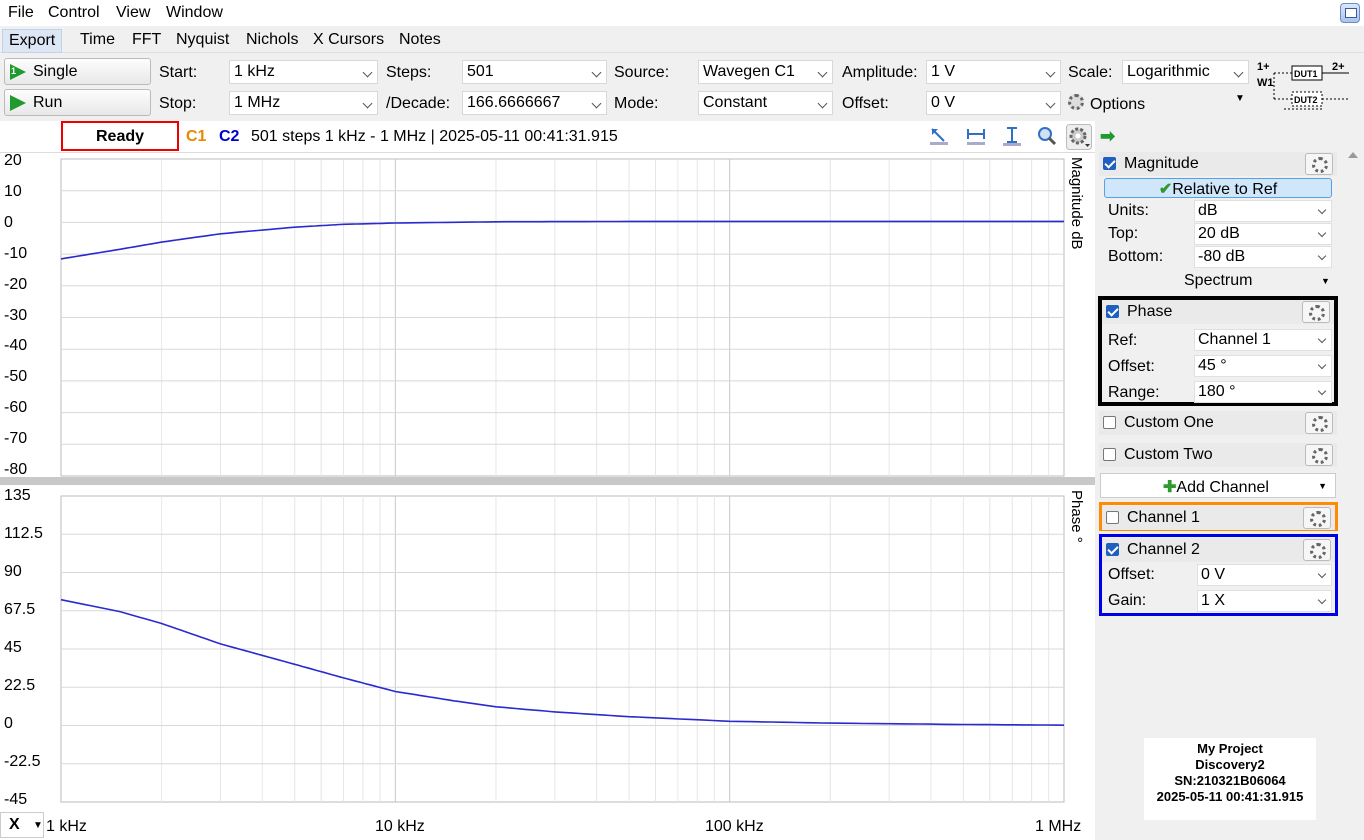  Describe the element at coordinates (420, 39) in the screenshot. I see `tab-notes: Notes` at that location.